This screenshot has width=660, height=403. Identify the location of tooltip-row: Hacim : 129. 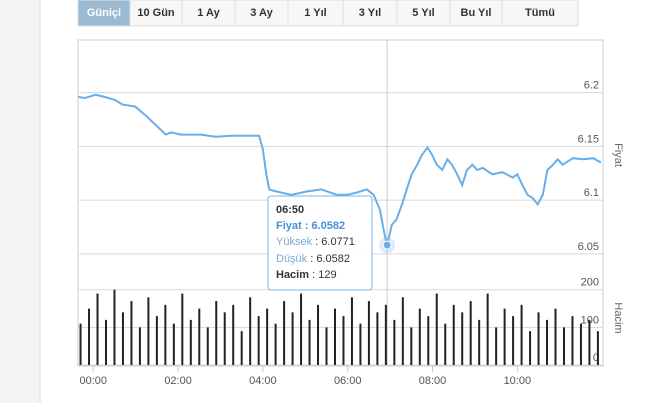
(306, 275).